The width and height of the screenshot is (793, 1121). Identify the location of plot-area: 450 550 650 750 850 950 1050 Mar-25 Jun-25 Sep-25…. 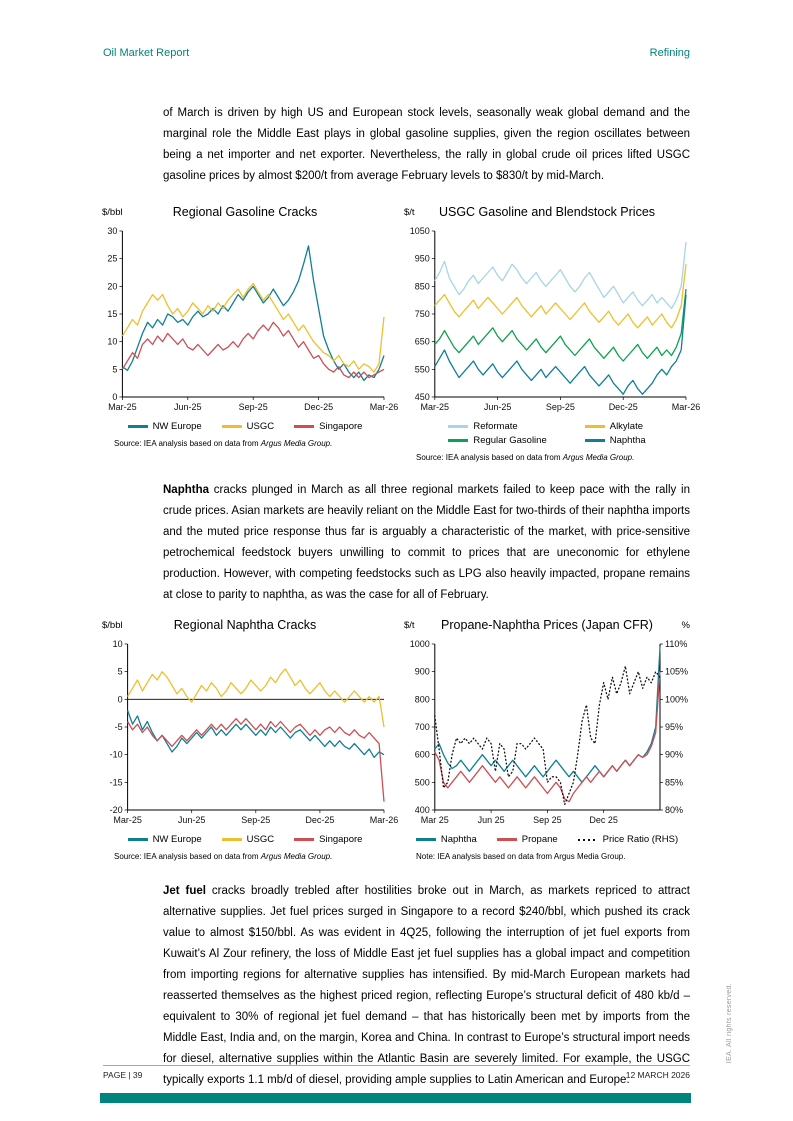
(555, 319).